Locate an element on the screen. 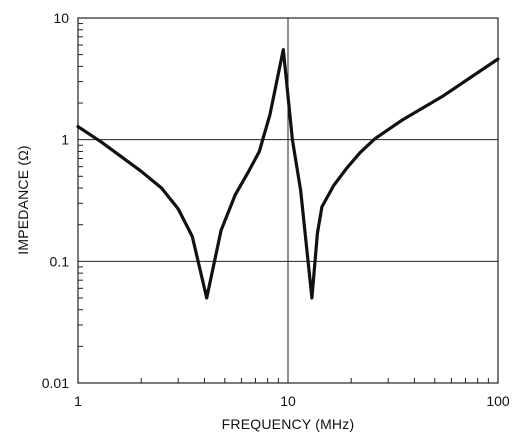  y-axis-label: IMPEDANCE (Ω) is located at coordinates (23, 200).